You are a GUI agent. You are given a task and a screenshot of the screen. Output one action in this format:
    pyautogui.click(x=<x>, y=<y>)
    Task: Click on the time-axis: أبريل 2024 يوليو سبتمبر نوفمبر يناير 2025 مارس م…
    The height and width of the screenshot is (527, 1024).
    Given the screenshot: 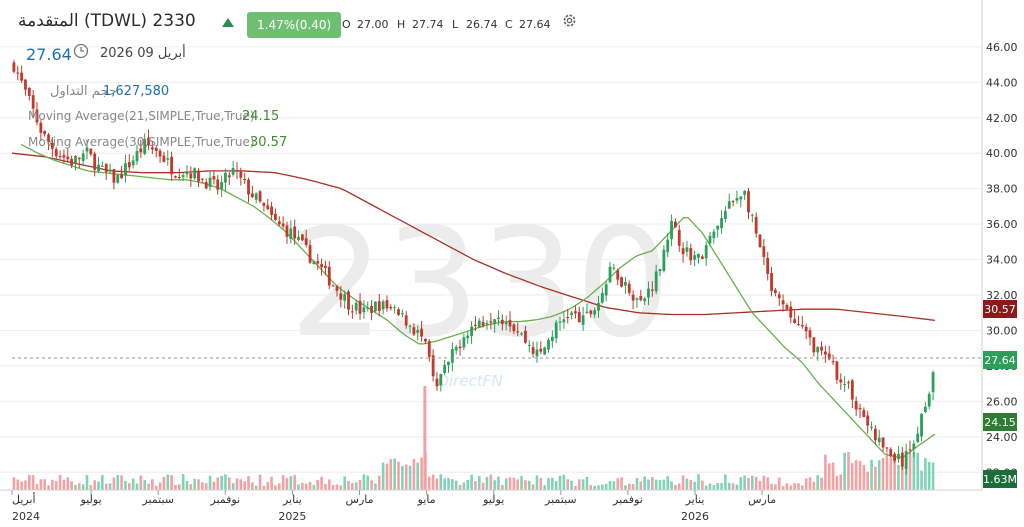 What is the action you would take?
    pyautogui.click(x=491, y=506)
    